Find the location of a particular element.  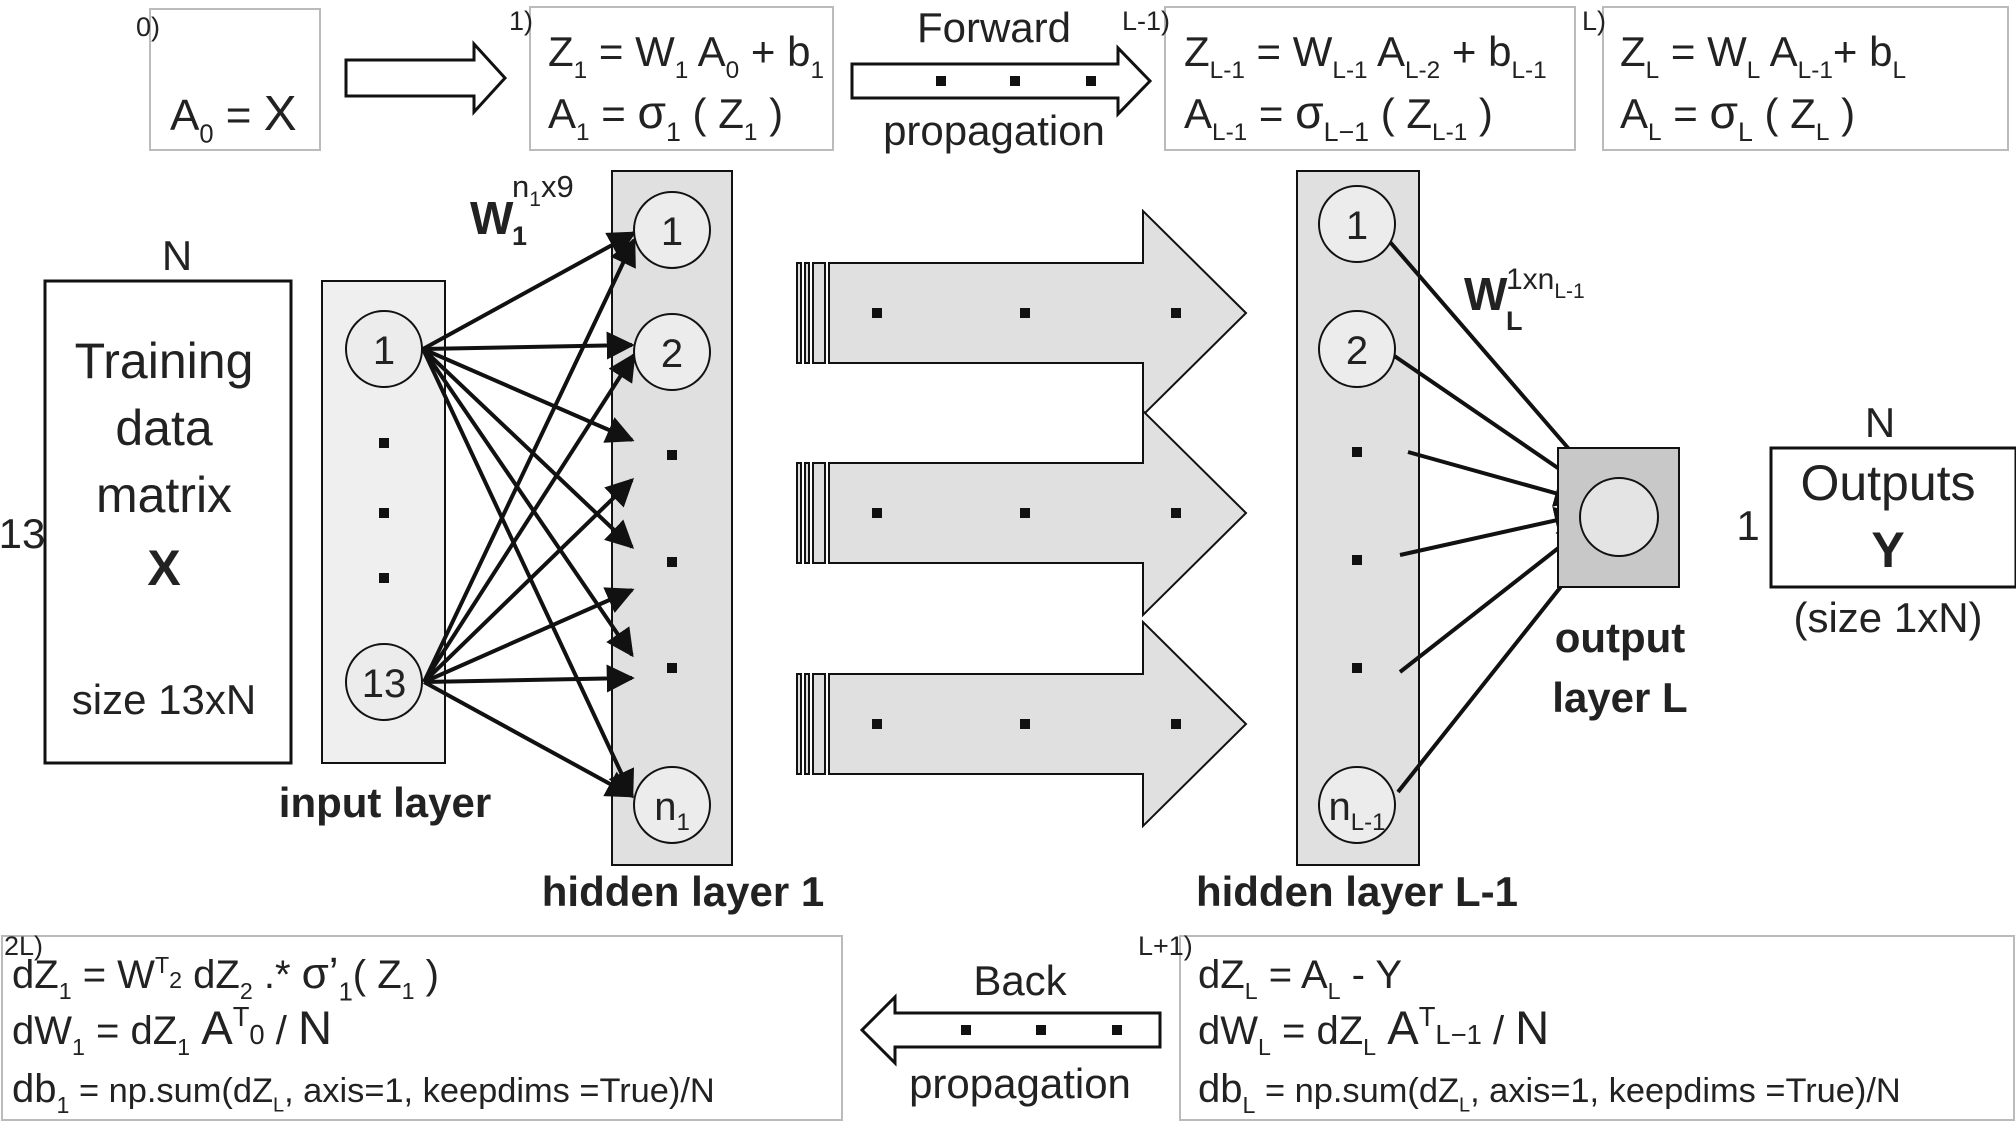

back-step-box-2l is located at coordinates (422, 1028).